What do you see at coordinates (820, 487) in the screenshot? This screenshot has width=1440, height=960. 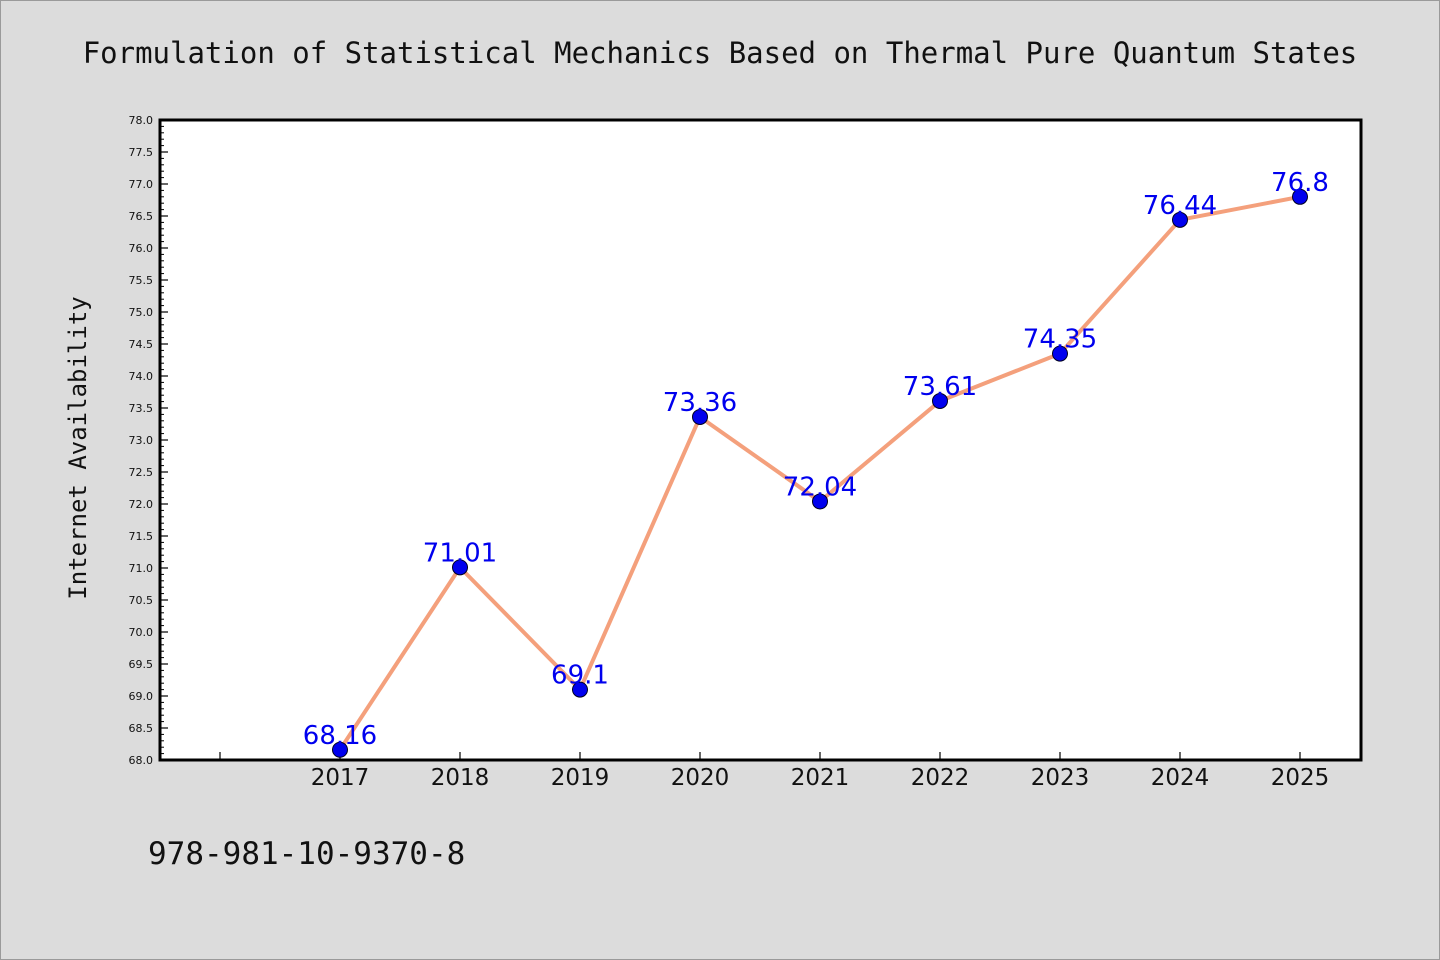 I see `data-label: 72.04` at bounding box center [820, 487].